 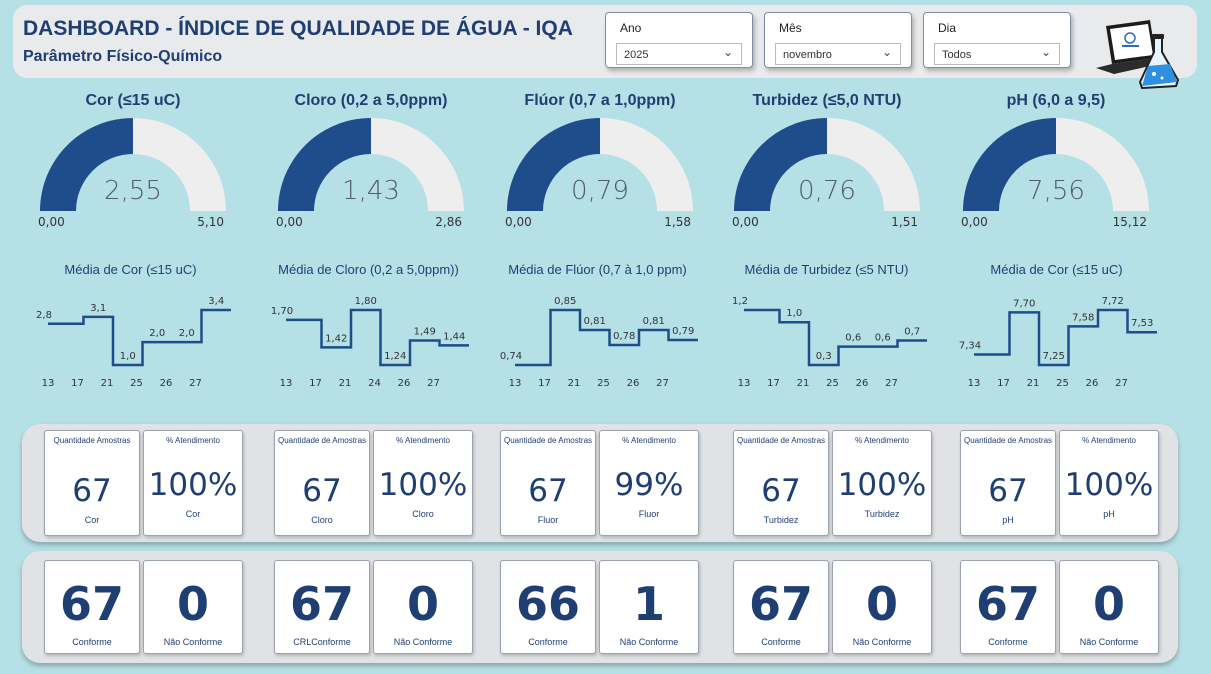 I want to click on gauge-arc, so click(x=133, y=164).